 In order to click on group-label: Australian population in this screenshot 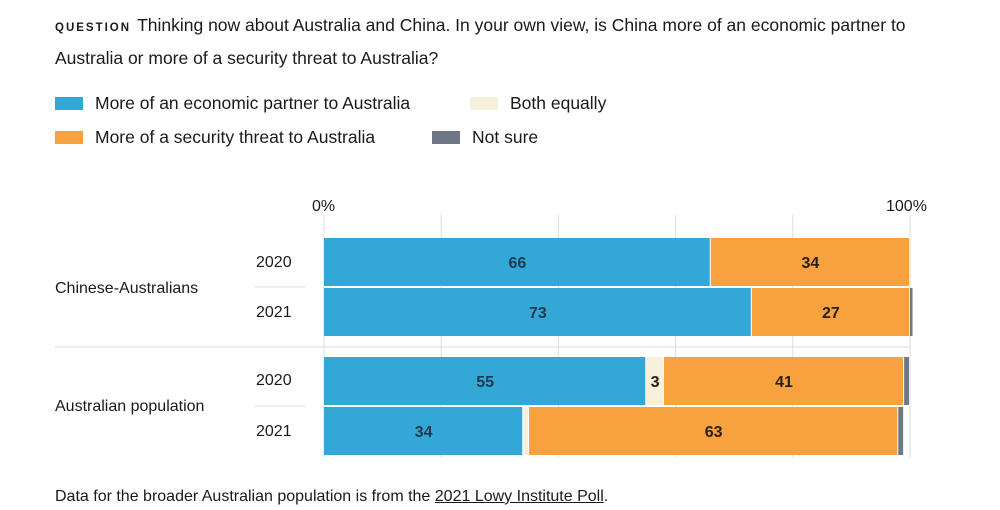, I will do `click(130, 406)`.